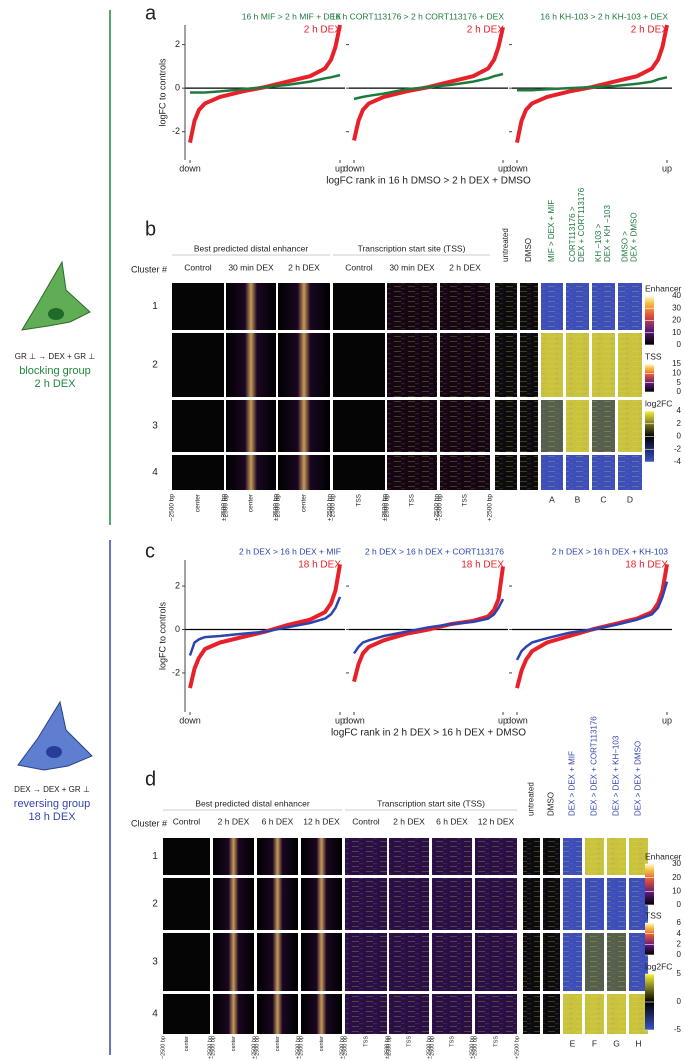  Describe the element at coordinates (54, 752) in the screenshot. I see `cell-nucleus` at that location.